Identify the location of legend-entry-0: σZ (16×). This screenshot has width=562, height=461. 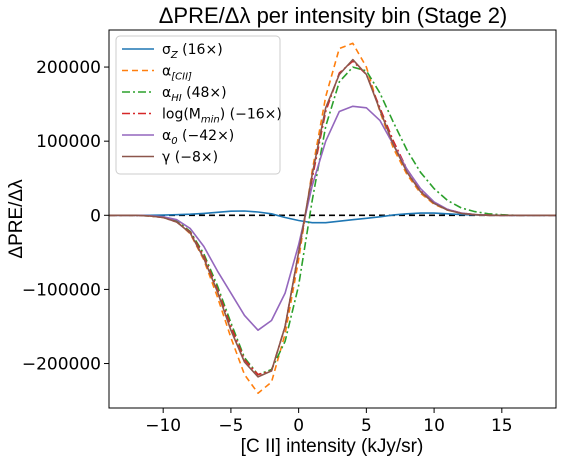
(192, 51).